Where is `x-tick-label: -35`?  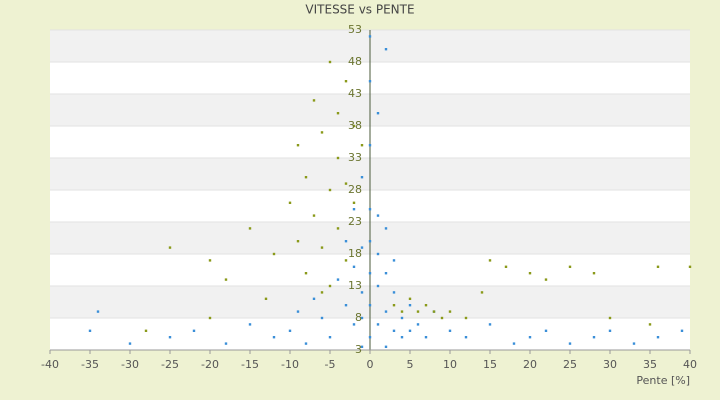 x-tick-label: -35 is located at coordinates (90, 364).